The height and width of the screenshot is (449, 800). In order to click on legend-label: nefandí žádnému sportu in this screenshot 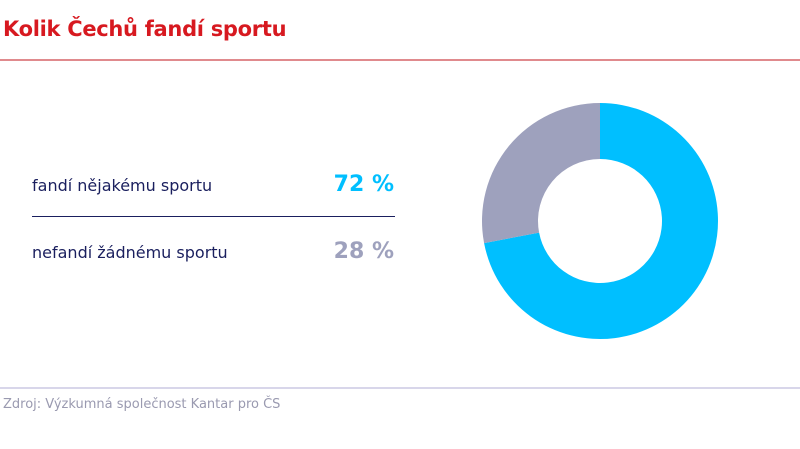, I will do `click(130, 252)`.